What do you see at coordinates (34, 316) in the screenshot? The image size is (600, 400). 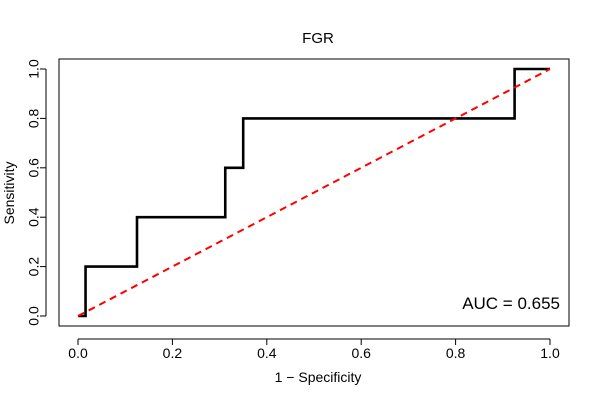 I see `y-tick-label: 0.0` at bounding box center [34, 316].